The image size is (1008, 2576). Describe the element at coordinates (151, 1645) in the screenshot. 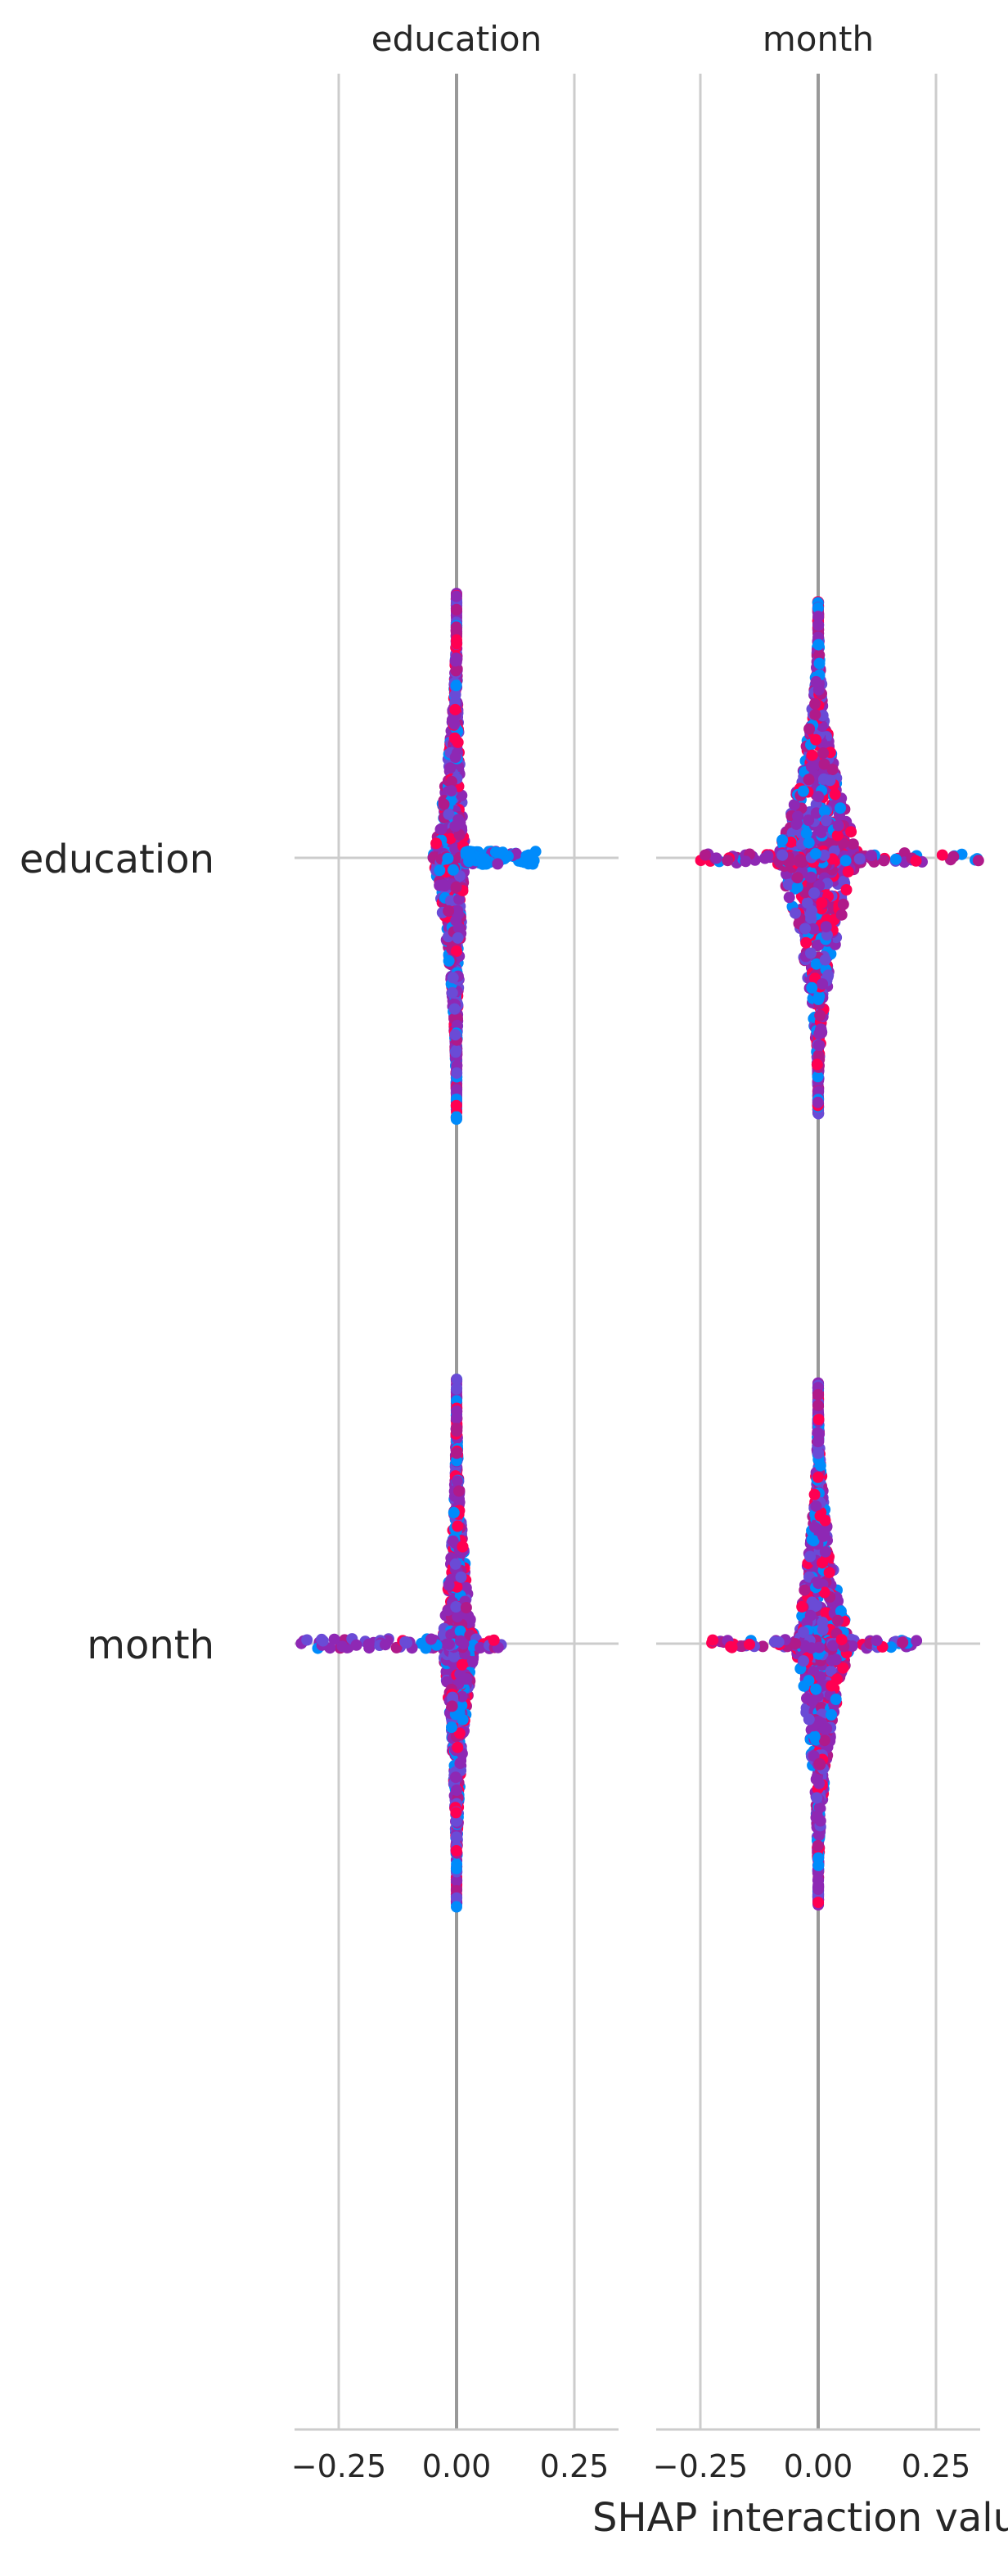

I see `row-label-month: month` at that location.